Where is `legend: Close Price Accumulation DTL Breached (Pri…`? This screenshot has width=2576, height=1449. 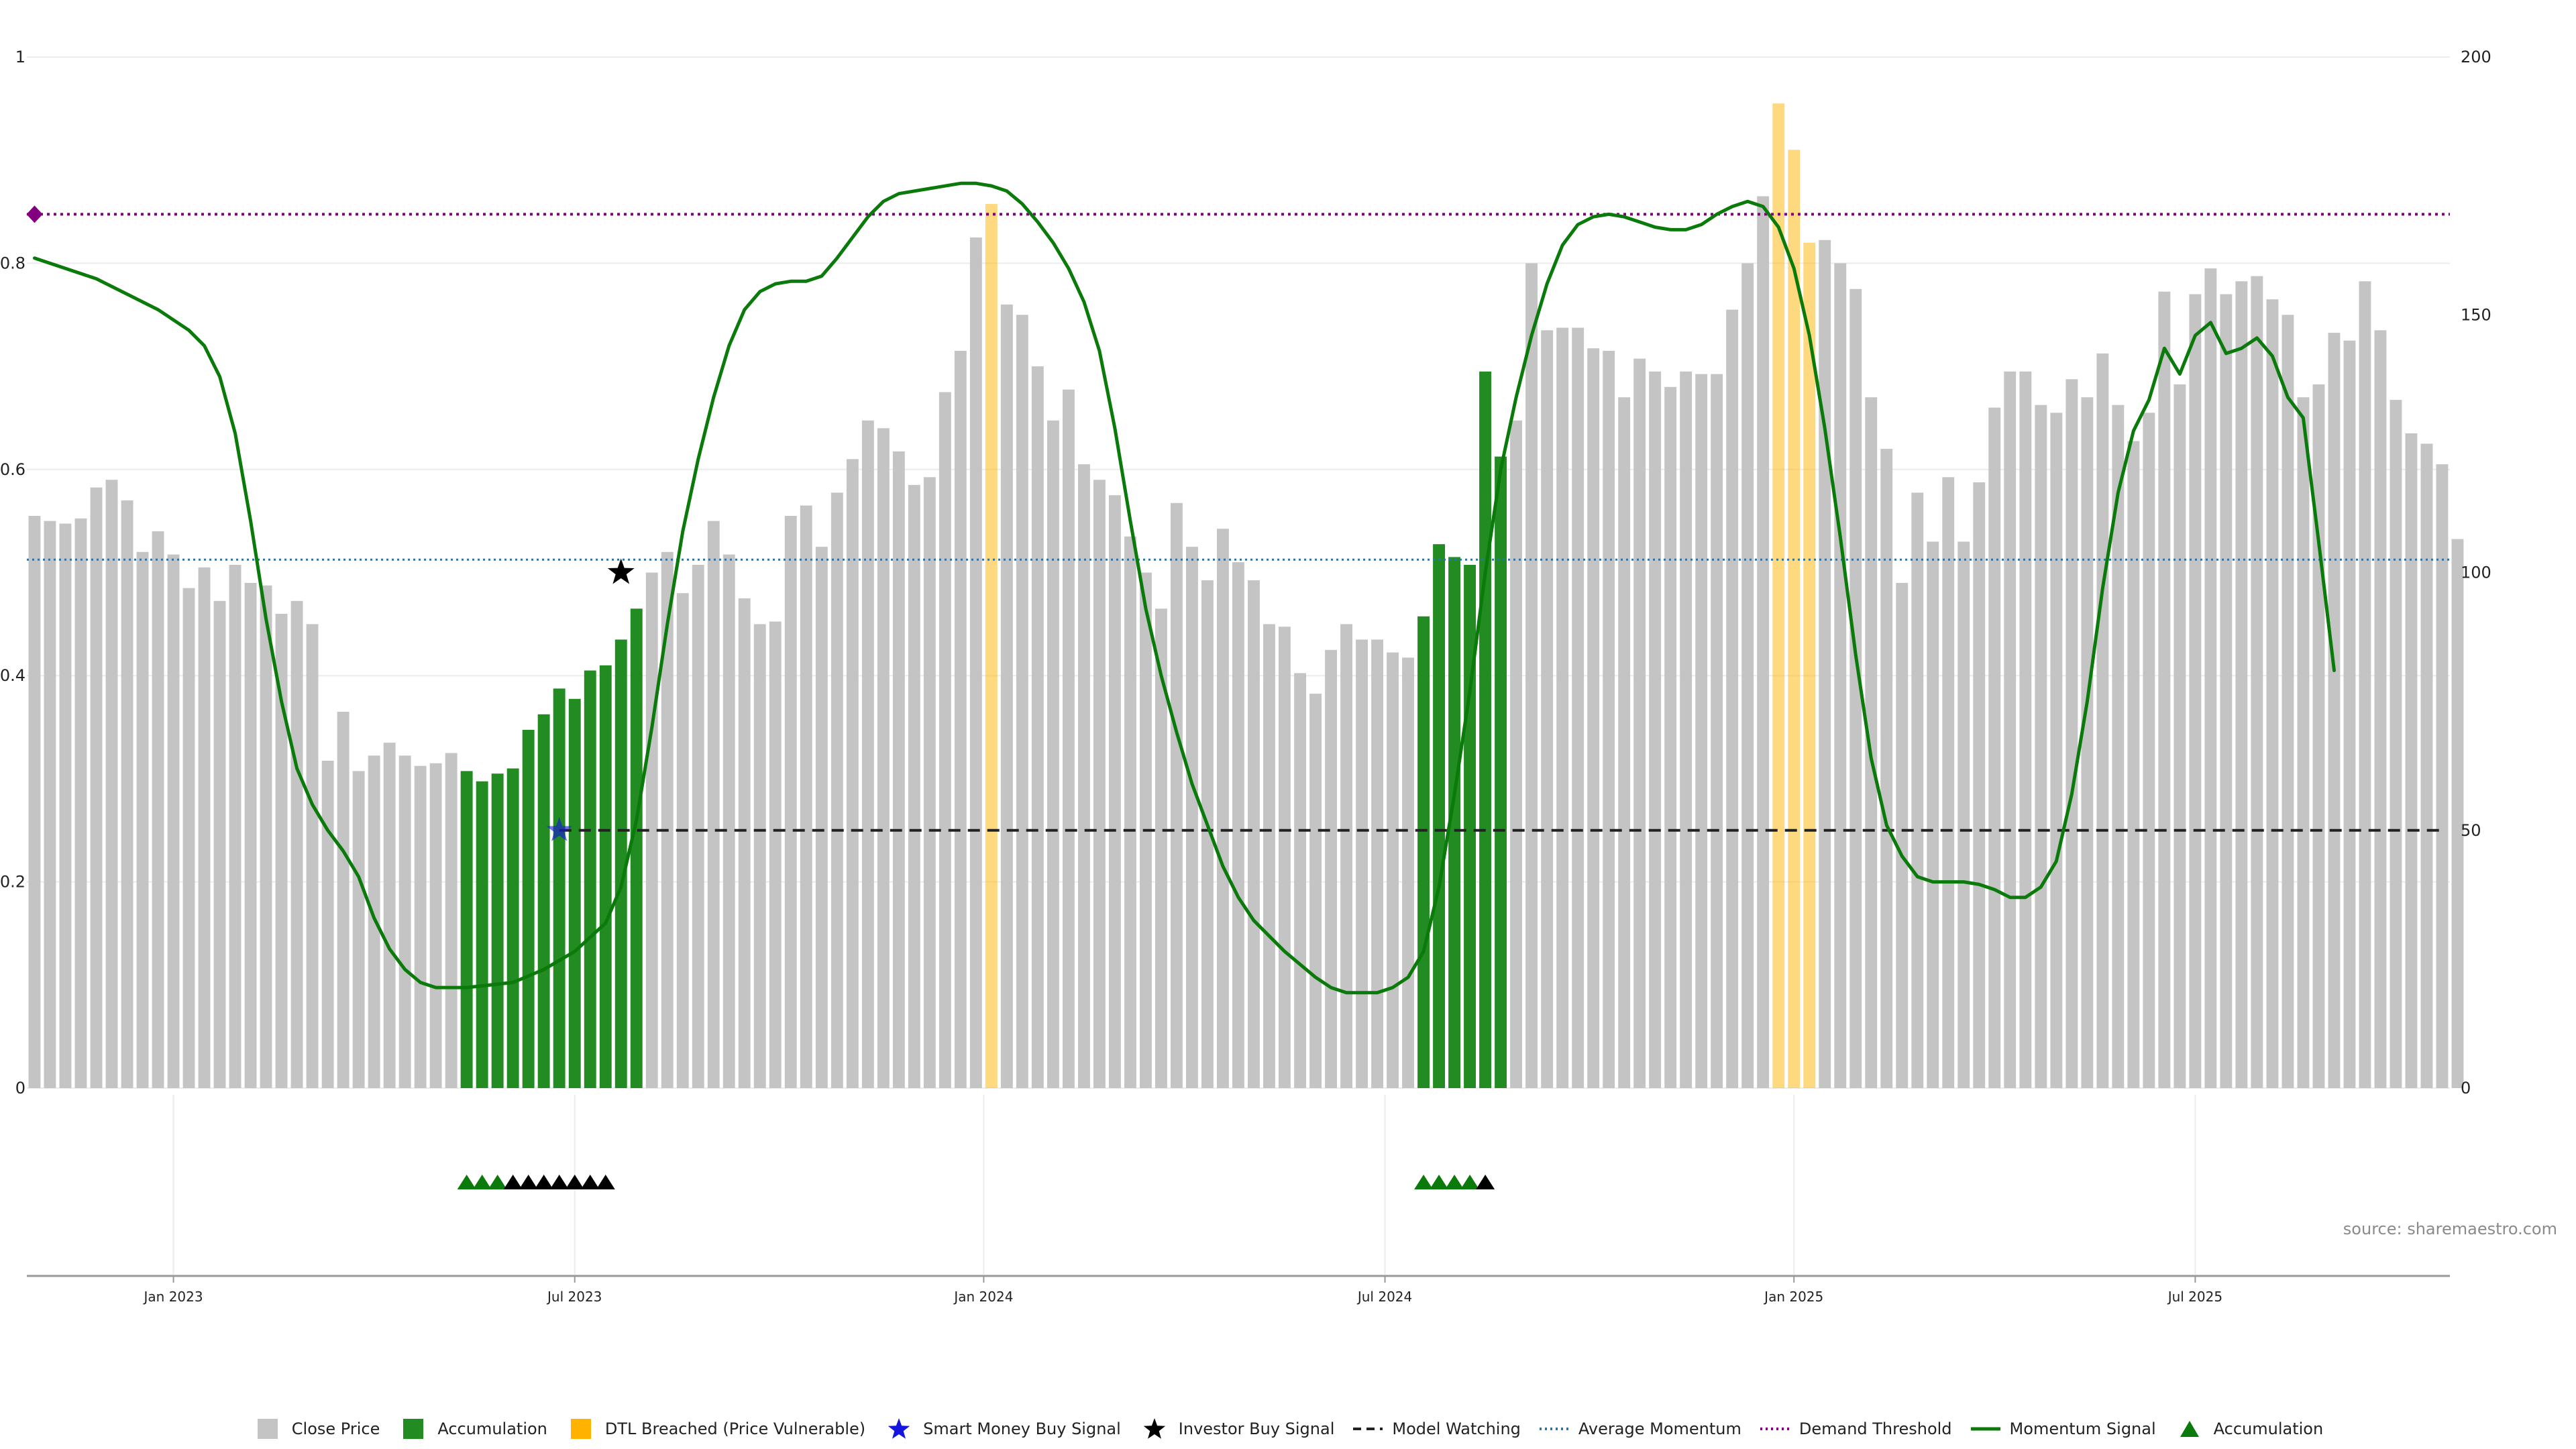 legend: Close Price Accumulation DTL Breached (Pri… is located at coordinates (1288, 1429).